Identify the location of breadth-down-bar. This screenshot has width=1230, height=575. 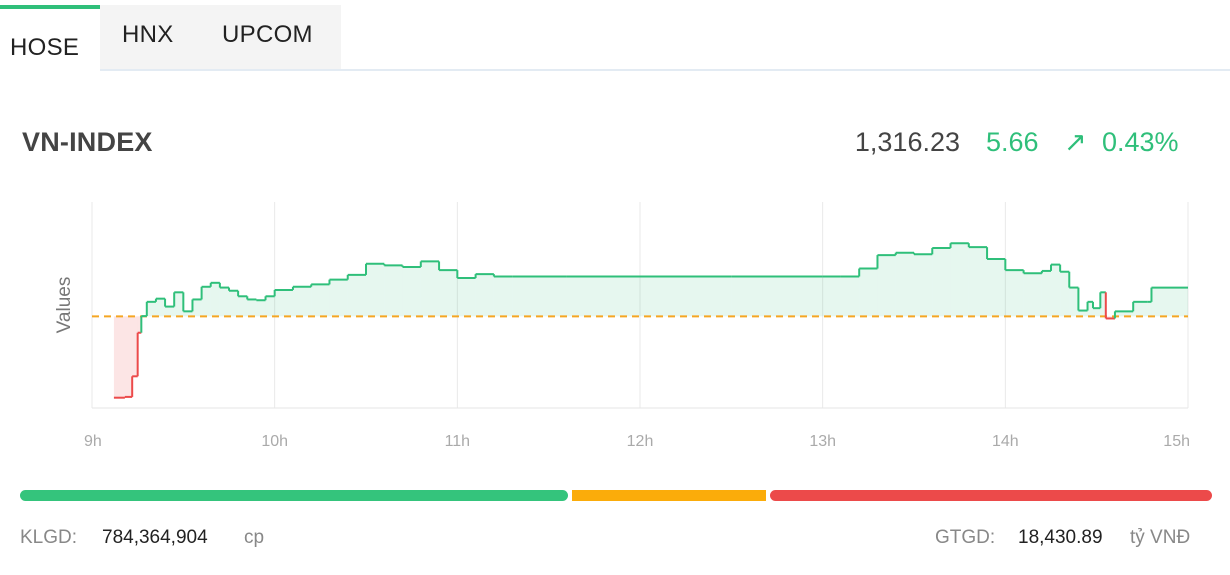
(991, 495).